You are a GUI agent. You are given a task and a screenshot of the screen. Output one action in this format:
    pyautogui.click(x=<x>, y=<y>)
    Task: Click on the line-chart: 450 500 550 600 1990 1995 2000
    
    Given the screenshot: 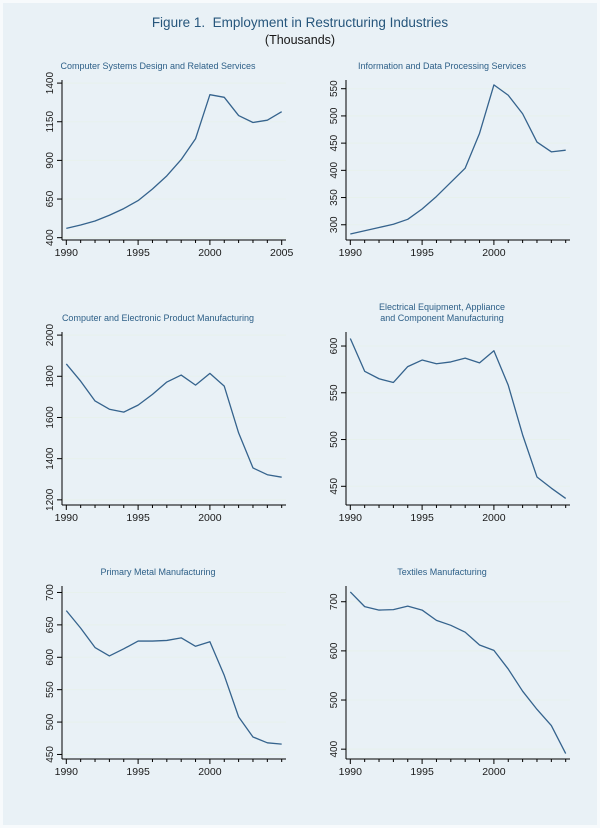 What is the action you would take?
    pyautogui.click(x=449, y=428)
    